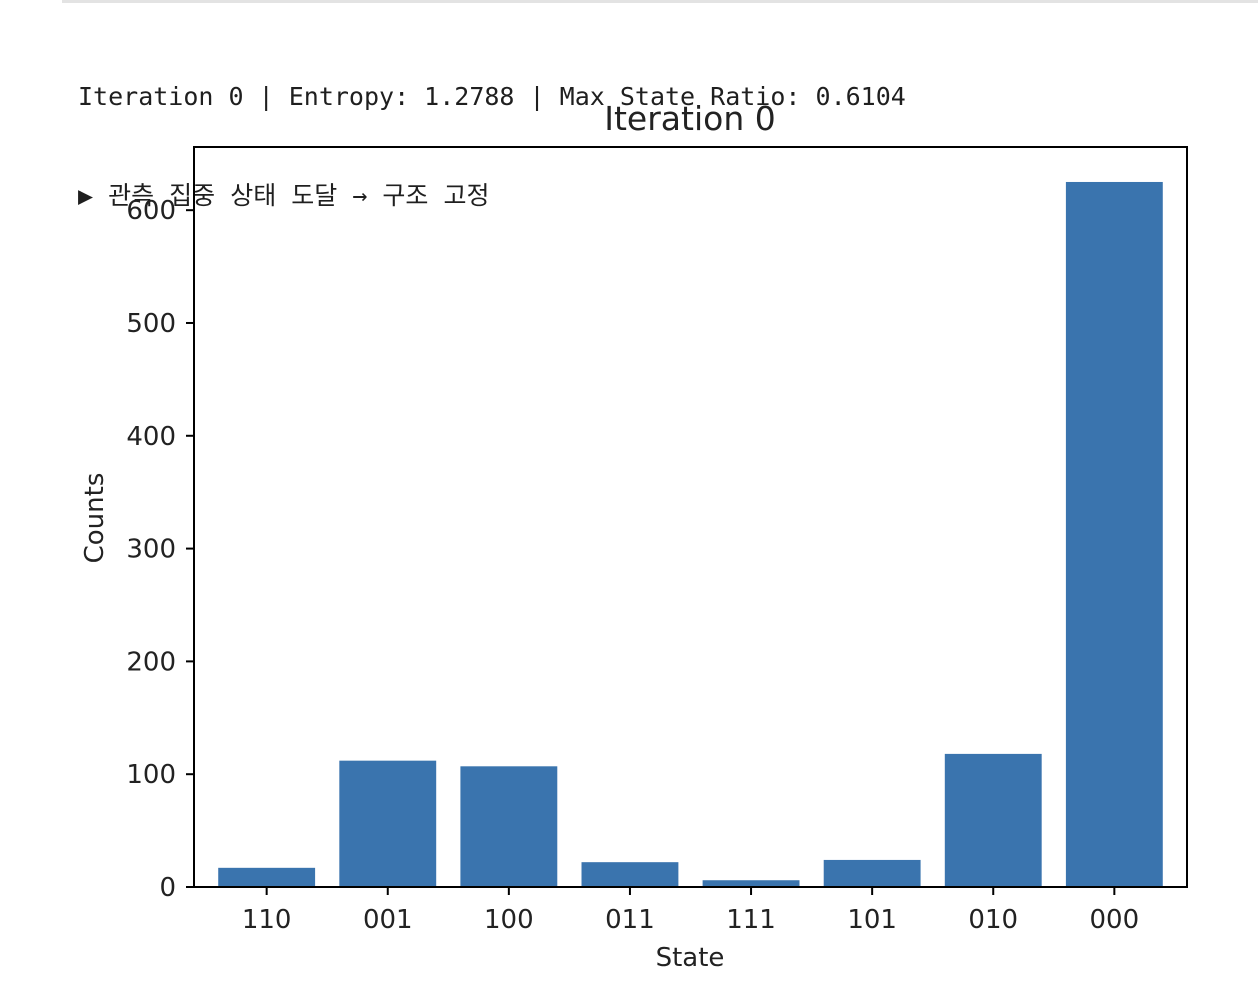 This screenshot has width=1258, height=1002. Describe the element at coordinates (151, 324) in the screenshot. I see `y-tick-label: 500` at that location.